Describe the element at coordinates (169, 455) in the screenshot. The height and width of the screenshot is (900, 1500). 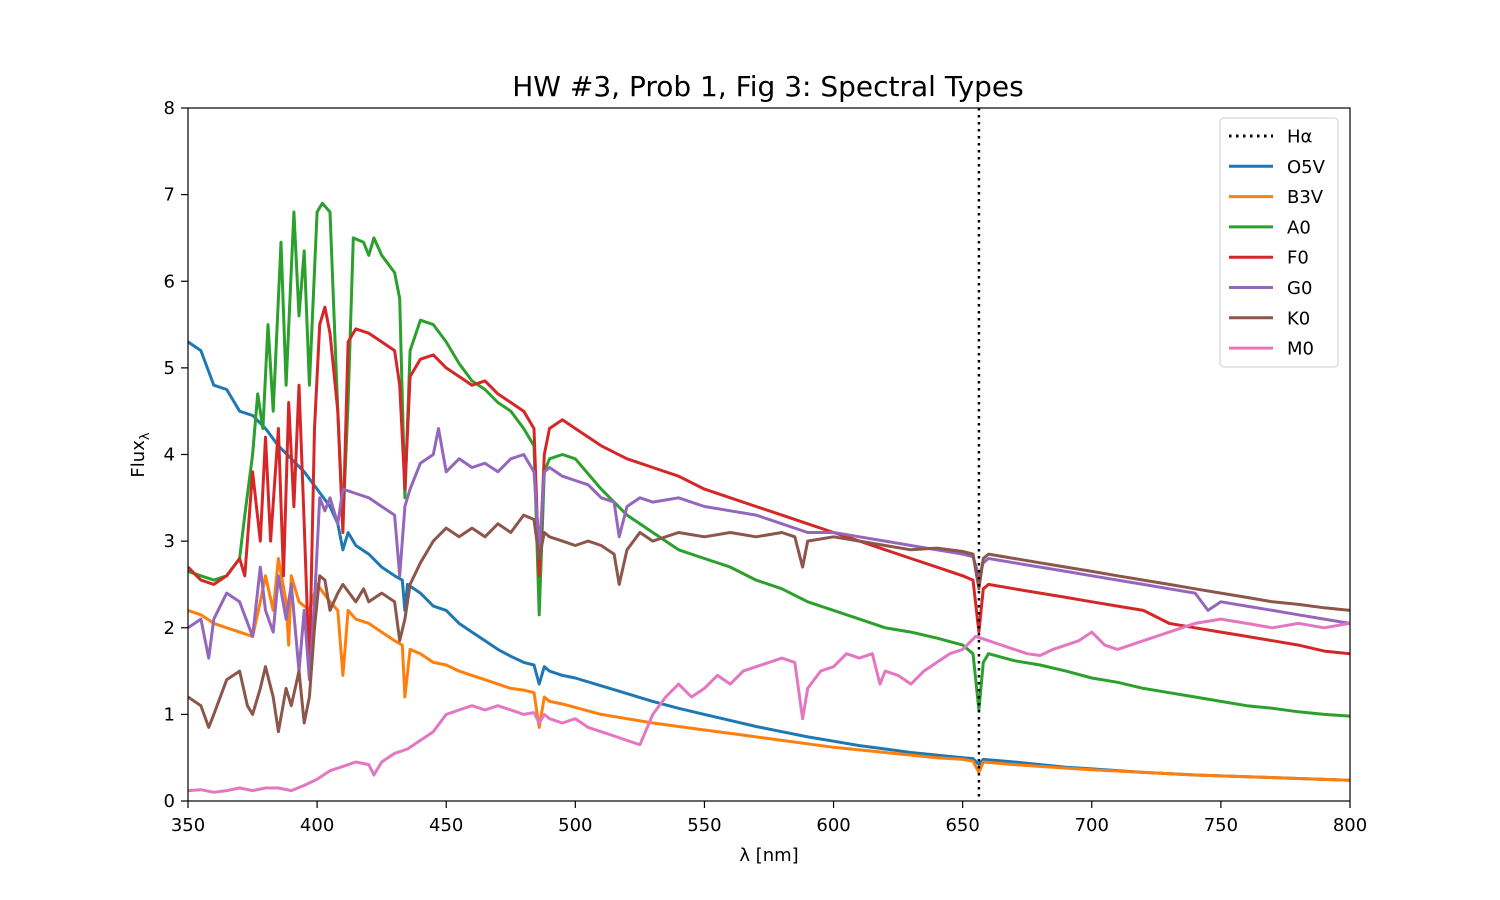
I see `y-tick-label: 4` at that location.